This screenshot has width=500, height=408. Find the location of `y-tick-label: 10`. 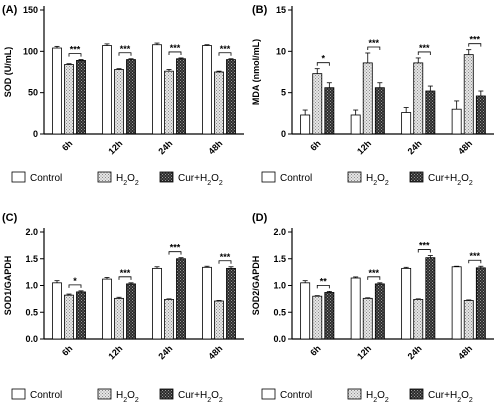

y-tick-label: 10 is located at coordinates (281, 51).